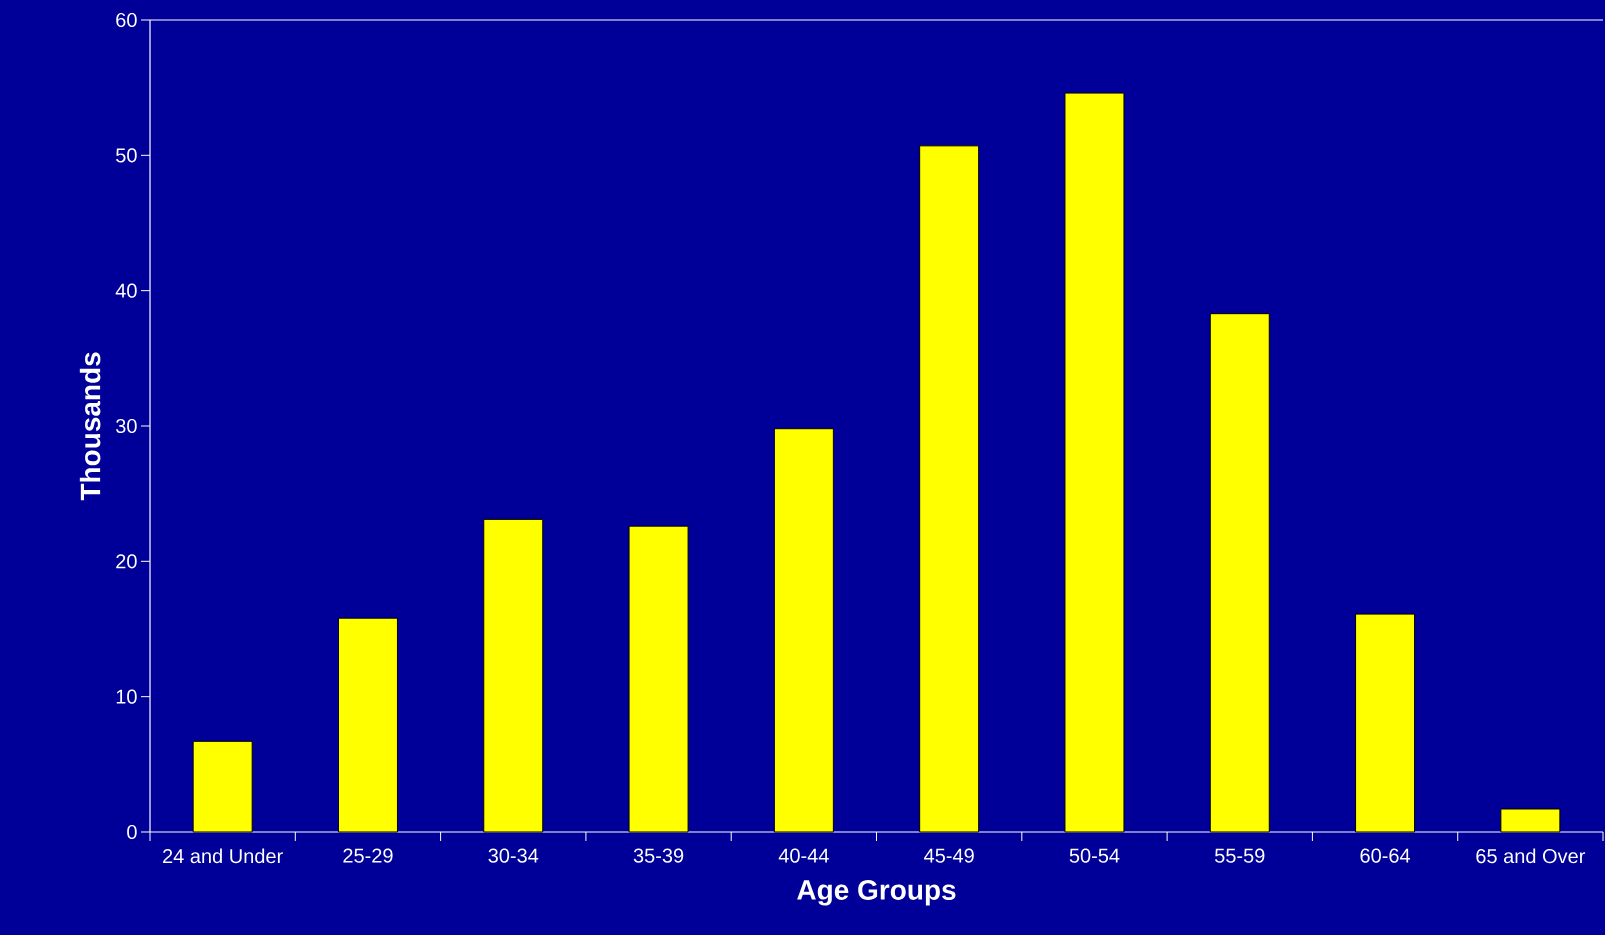 The height and width of the screenshot is (935, 1605). Describe the element at coordinates (1385, 855) in the screenshot. I see `x-tick-label: 60-64` at that location.